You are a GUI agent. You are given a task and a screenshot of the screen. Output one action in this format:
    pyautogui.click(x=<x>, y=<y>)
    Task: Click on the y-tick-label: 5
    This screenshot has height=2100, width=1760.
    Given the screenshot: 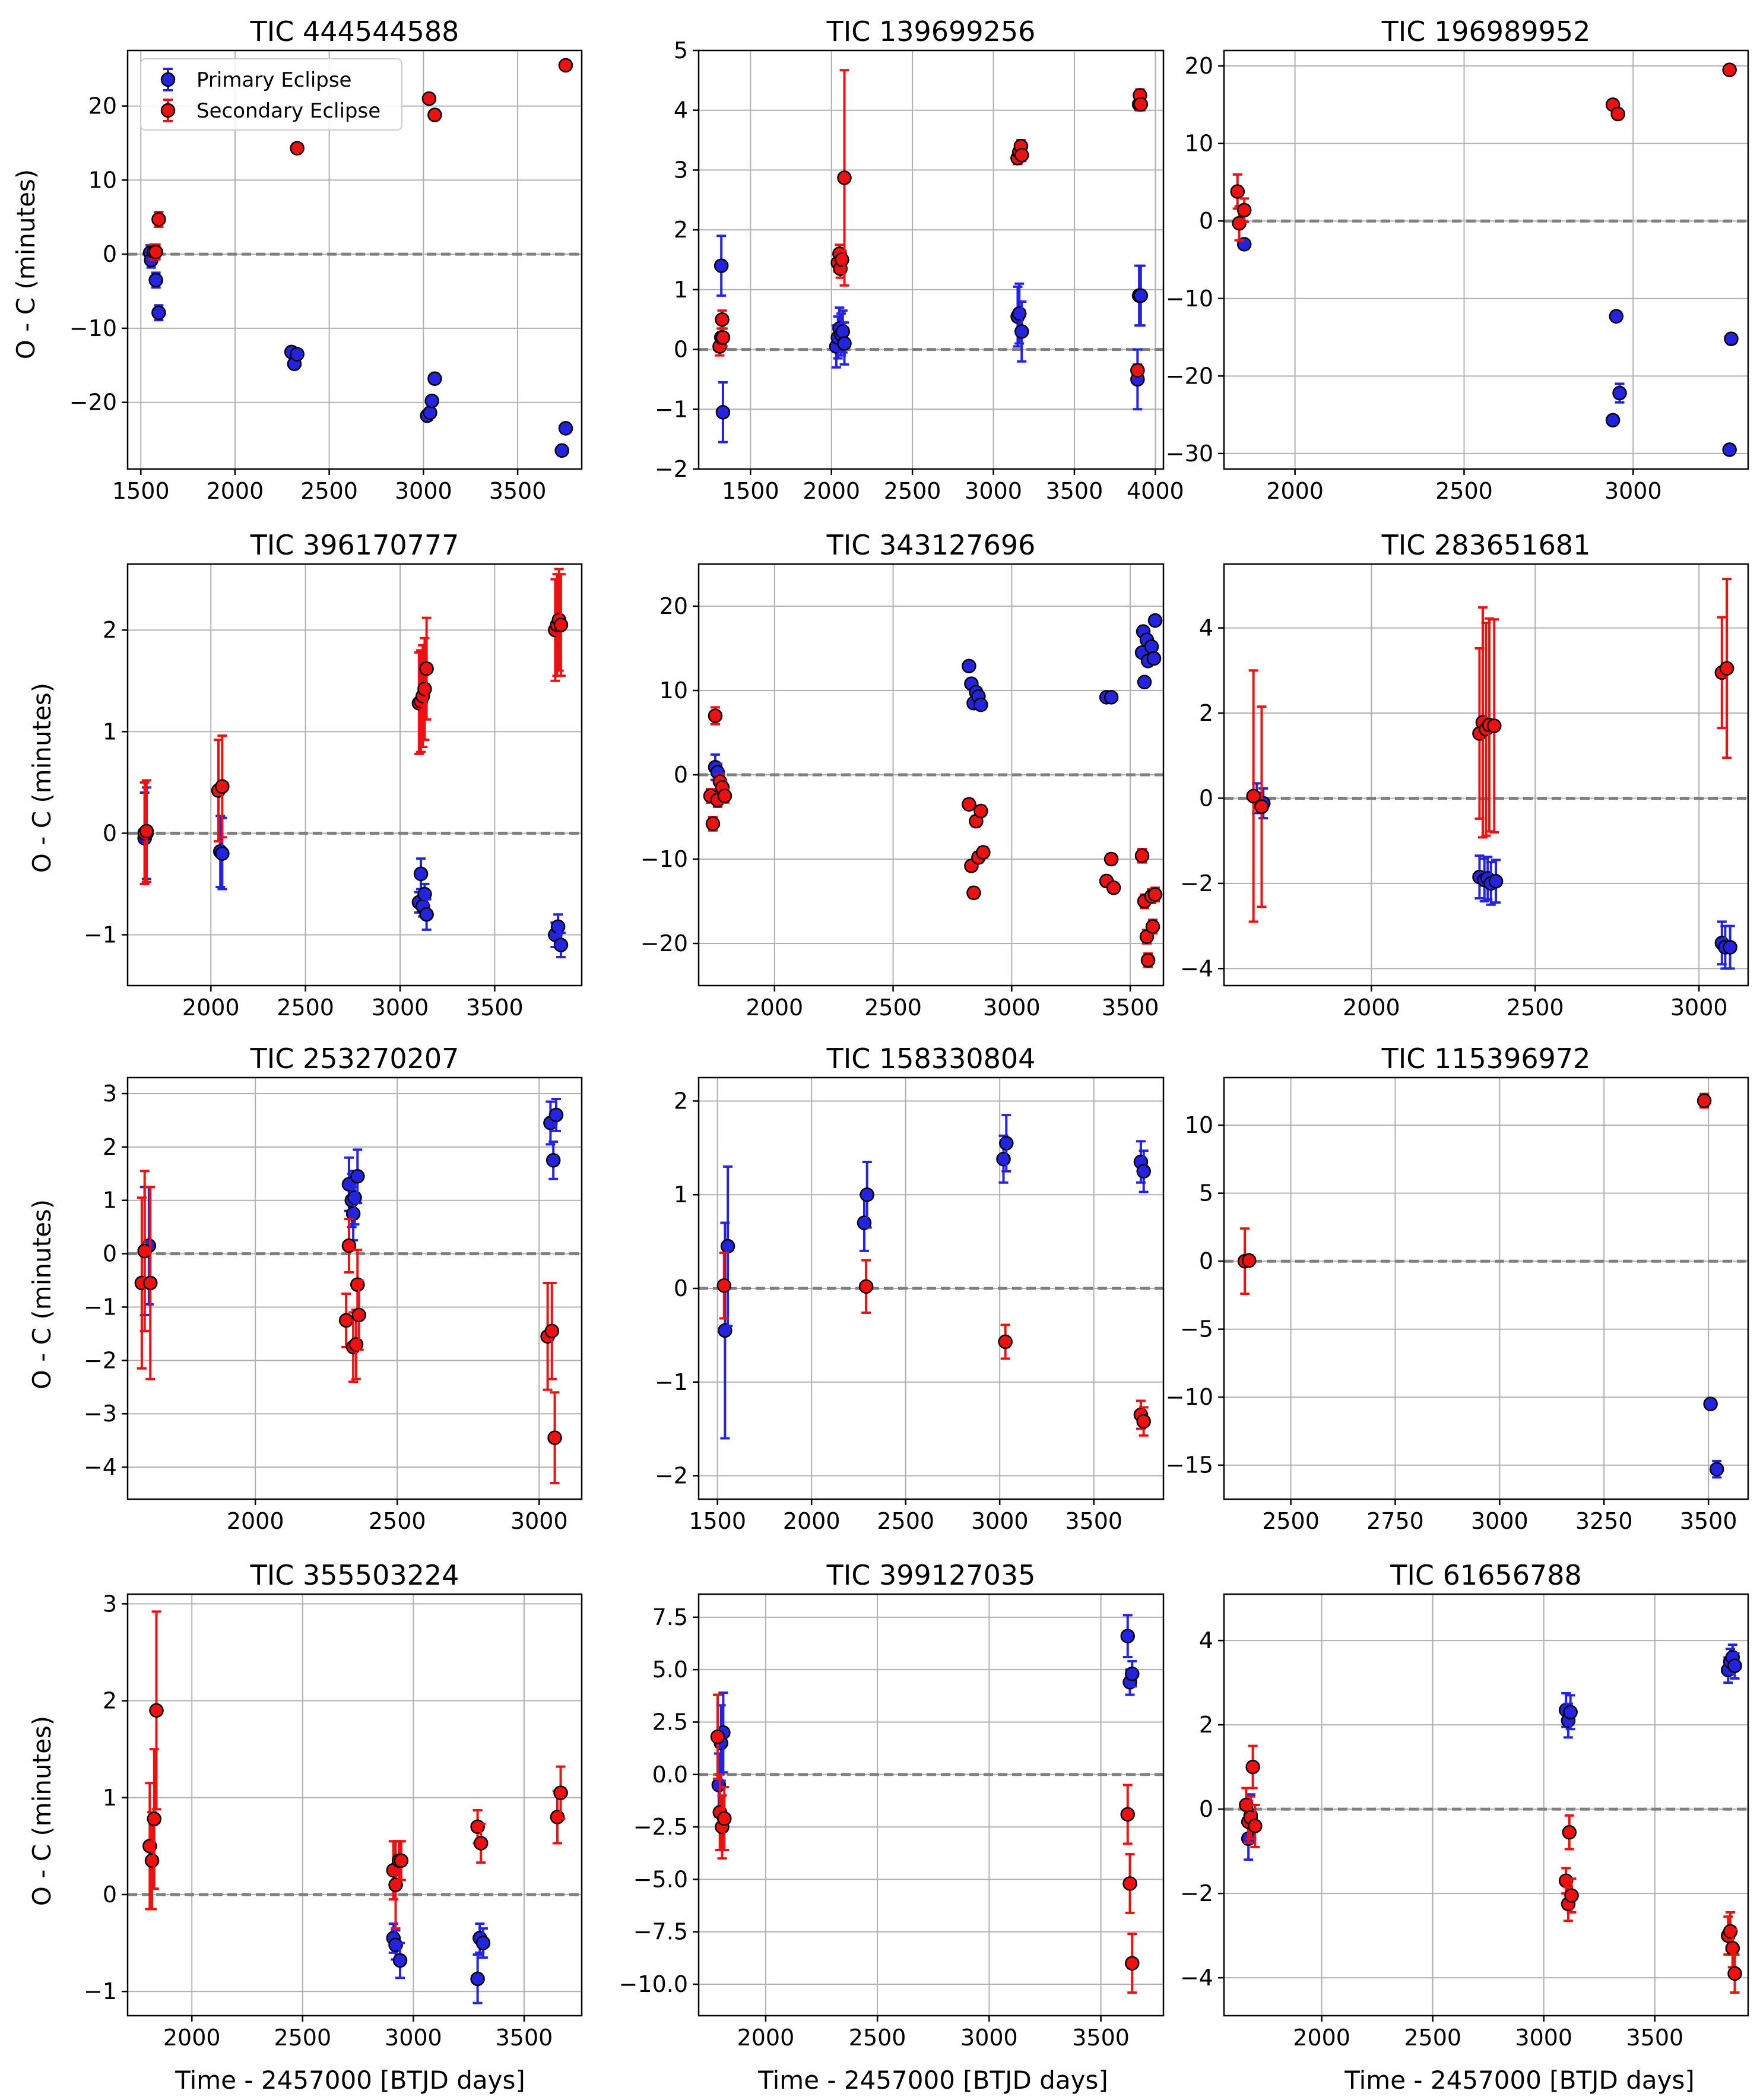 What is the action you would take?
    pyautogui.click(x=1206, y=1193)
    